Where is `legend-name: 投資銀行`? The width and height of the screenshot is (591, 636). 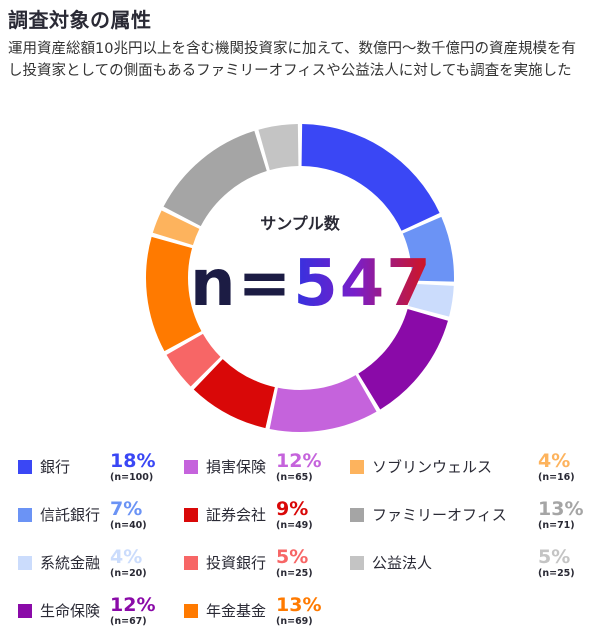 legend-name: 投資銀行 is located at coordinates (236, 563).